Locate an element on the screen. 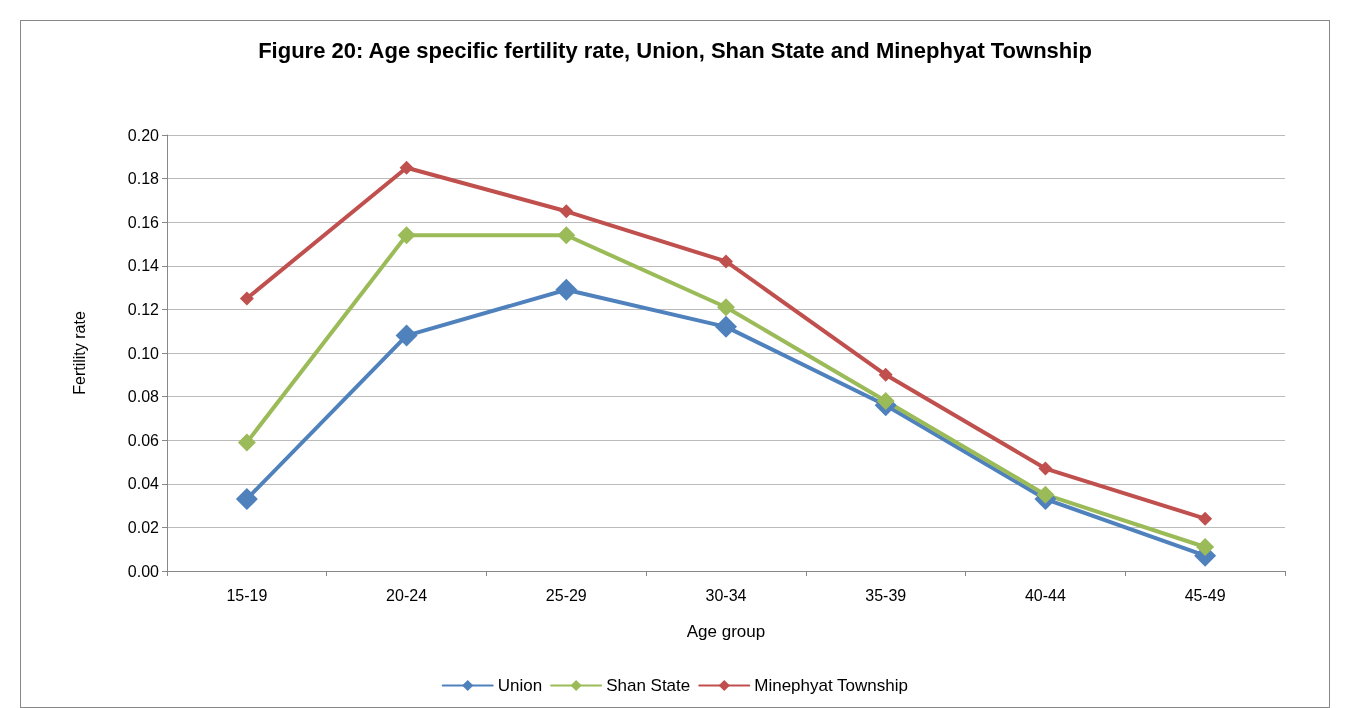  x-tick-label: 15-19 is located at coordinates (247, 595).